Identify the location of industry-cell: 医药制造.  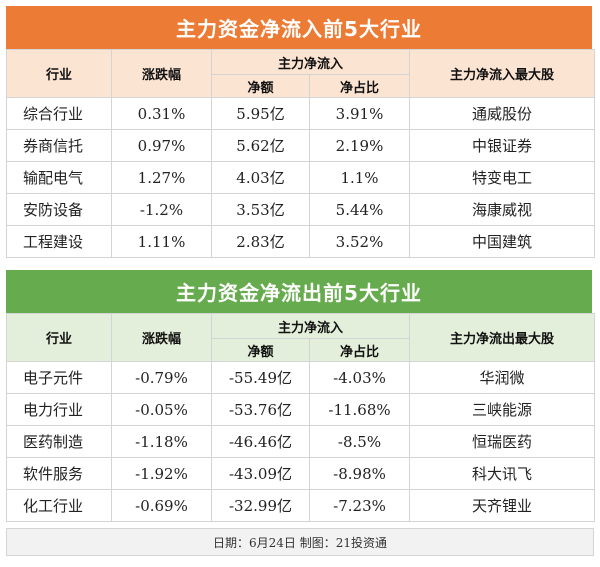
(59, 441).